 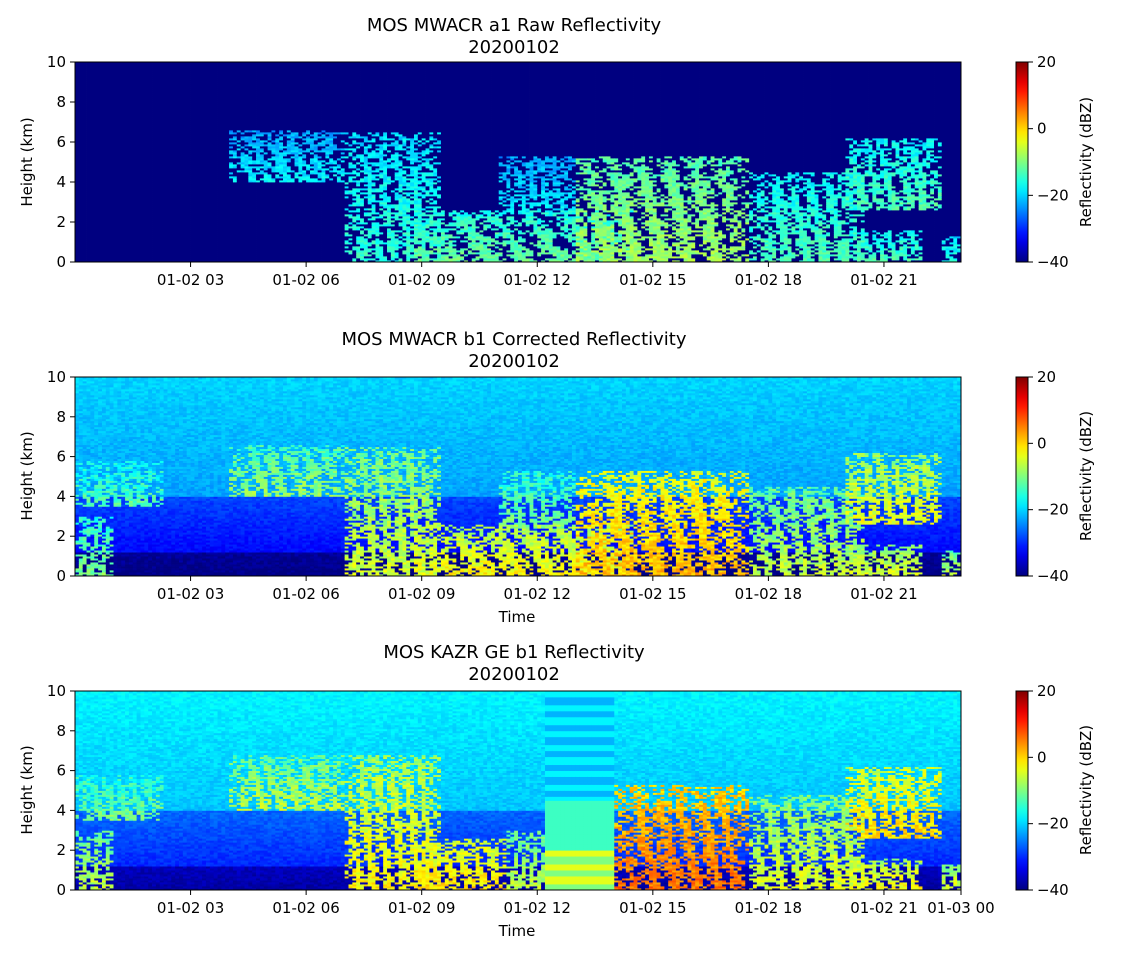 What do you see at coordinates (1086, 162) in the screenshot?
I see `colorbar-label: Reflectivity (dBZ)` at bounding box center [1086, 162].